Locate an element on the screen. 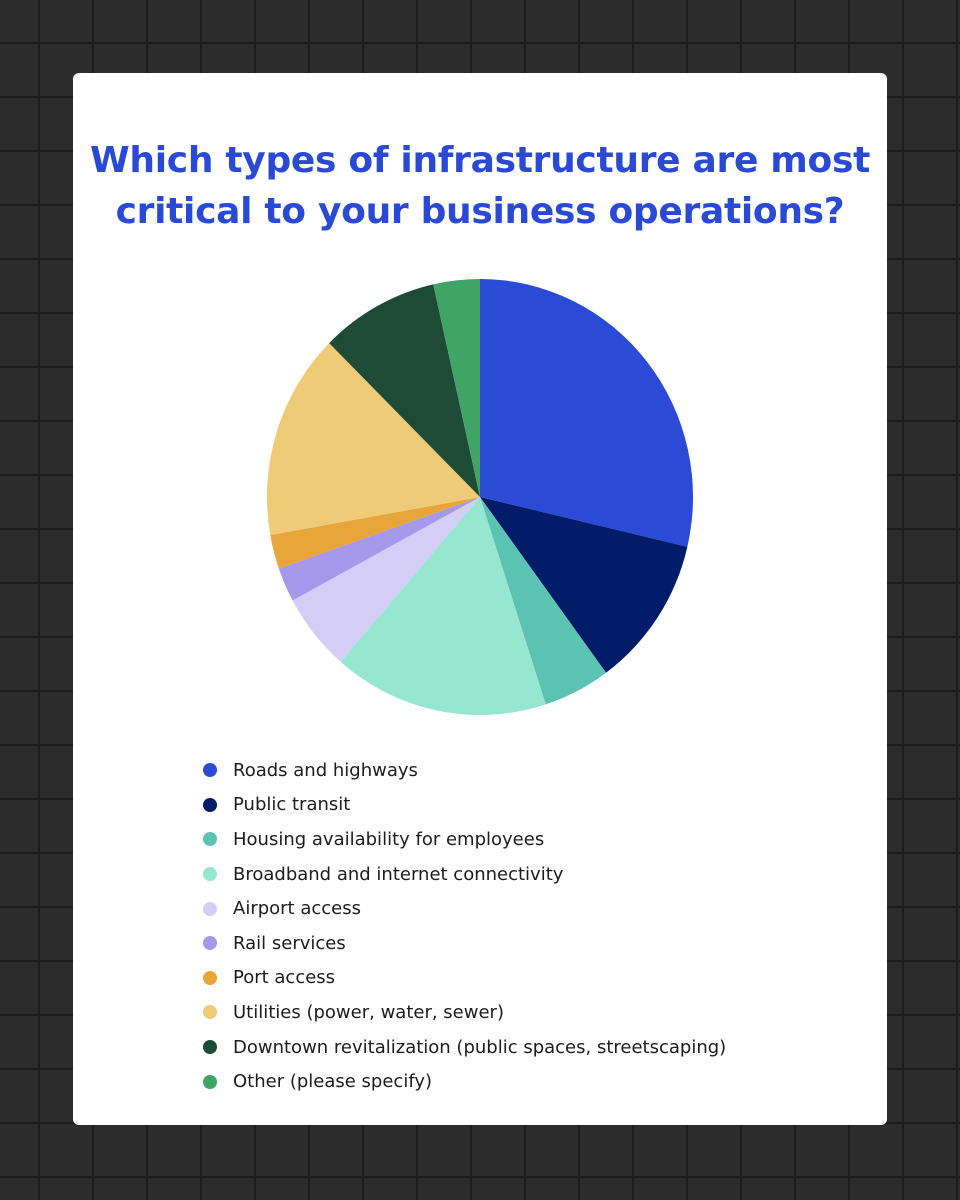  legend-label: Port access is located at coordinates (284, 978).